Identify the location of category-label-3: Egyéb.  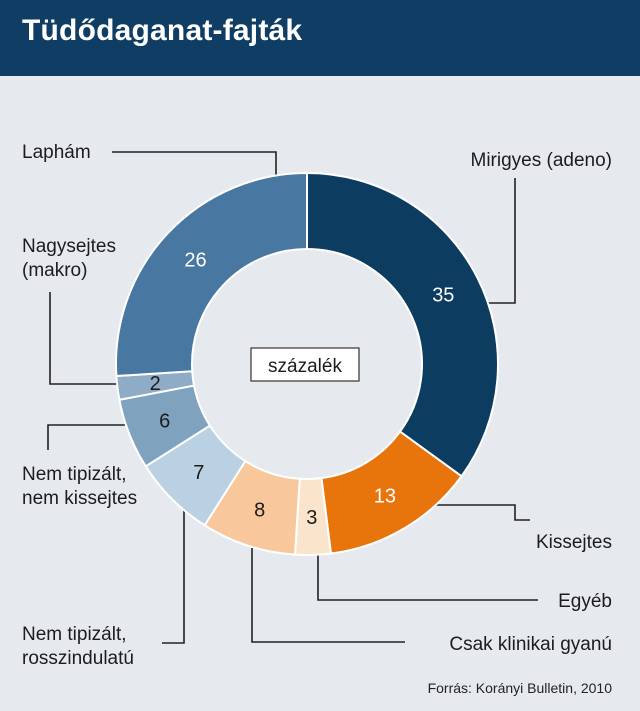
(585, 601).